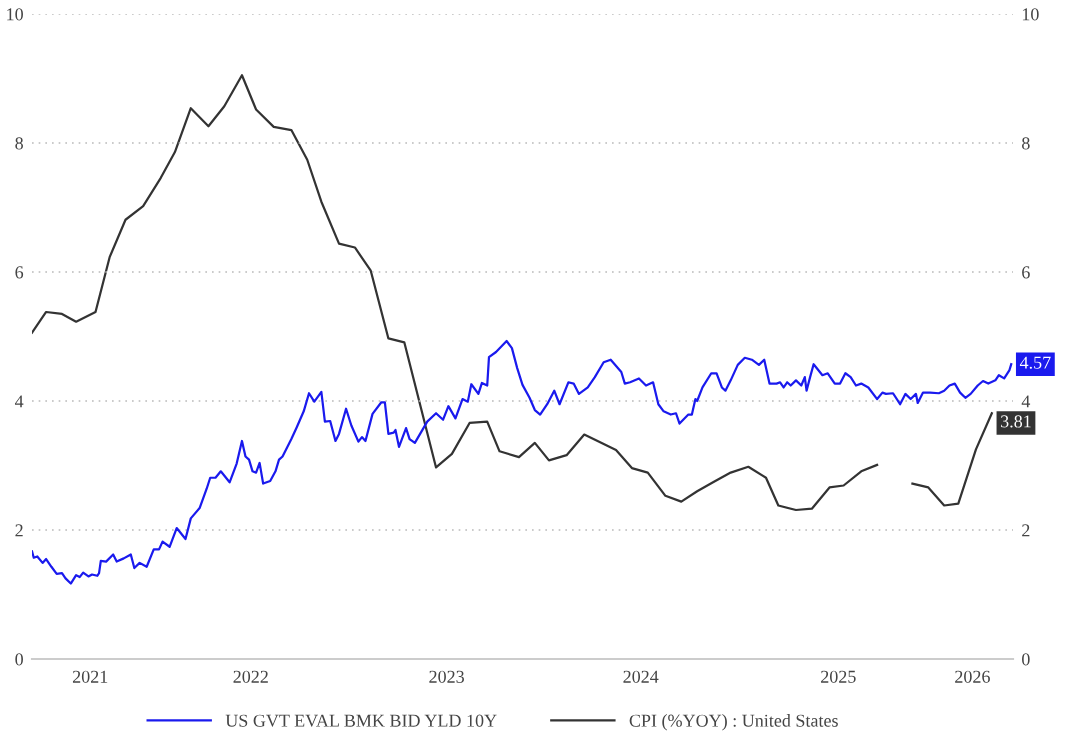 The height and width of the screenshot is (733, 1080). Describe the element at coordinates (838, 676) in the screenshot. I see `x-tick-label: 2025` at that location.